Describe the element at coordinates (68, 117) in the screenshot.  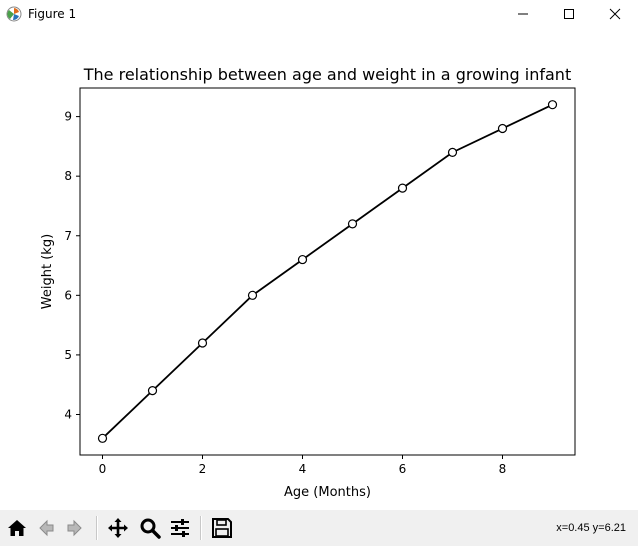
I see `y-tick-label: 9` at that location.